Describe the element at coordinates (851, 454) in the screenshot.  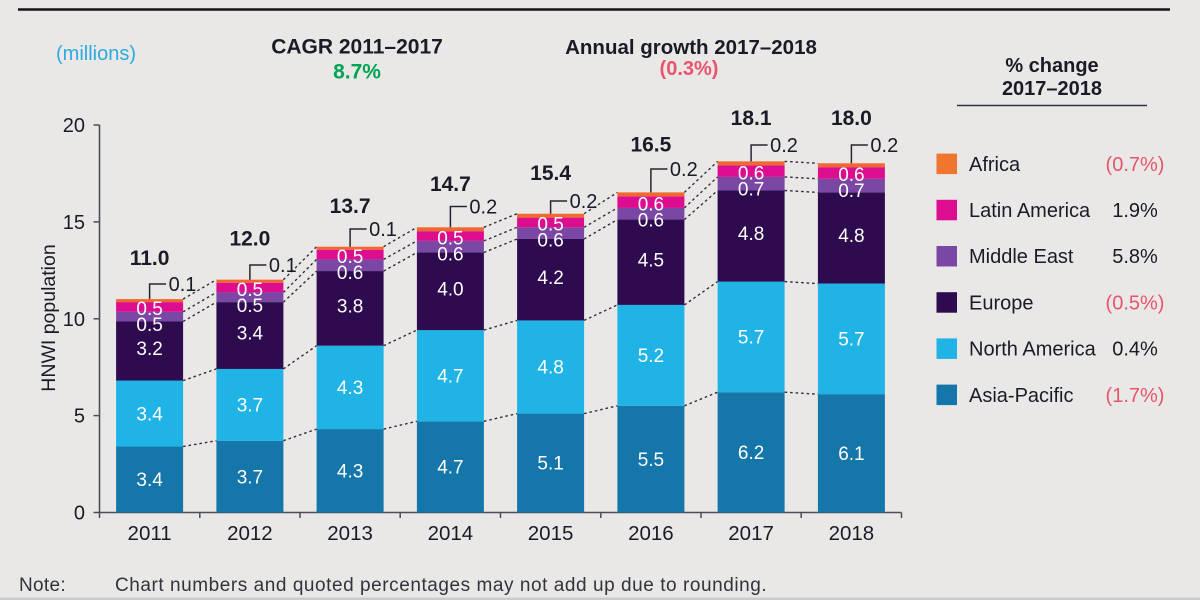
I see `svg-text: 6.1` at that location.